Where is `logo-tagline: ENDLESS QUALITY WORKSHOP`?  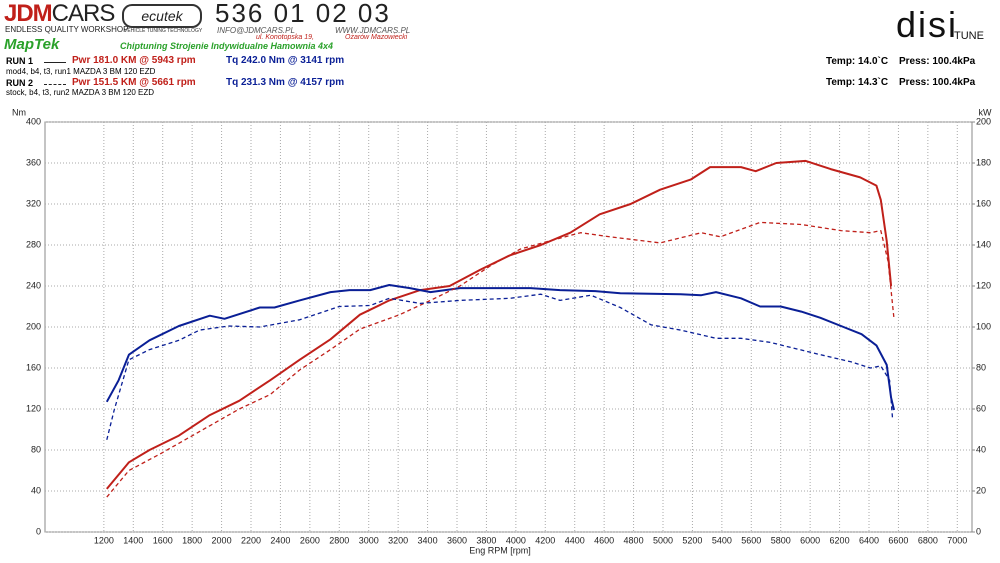 logo-tagline: ENDLESS QUALITY WORKSHOP is located at coordinates (67, 29).